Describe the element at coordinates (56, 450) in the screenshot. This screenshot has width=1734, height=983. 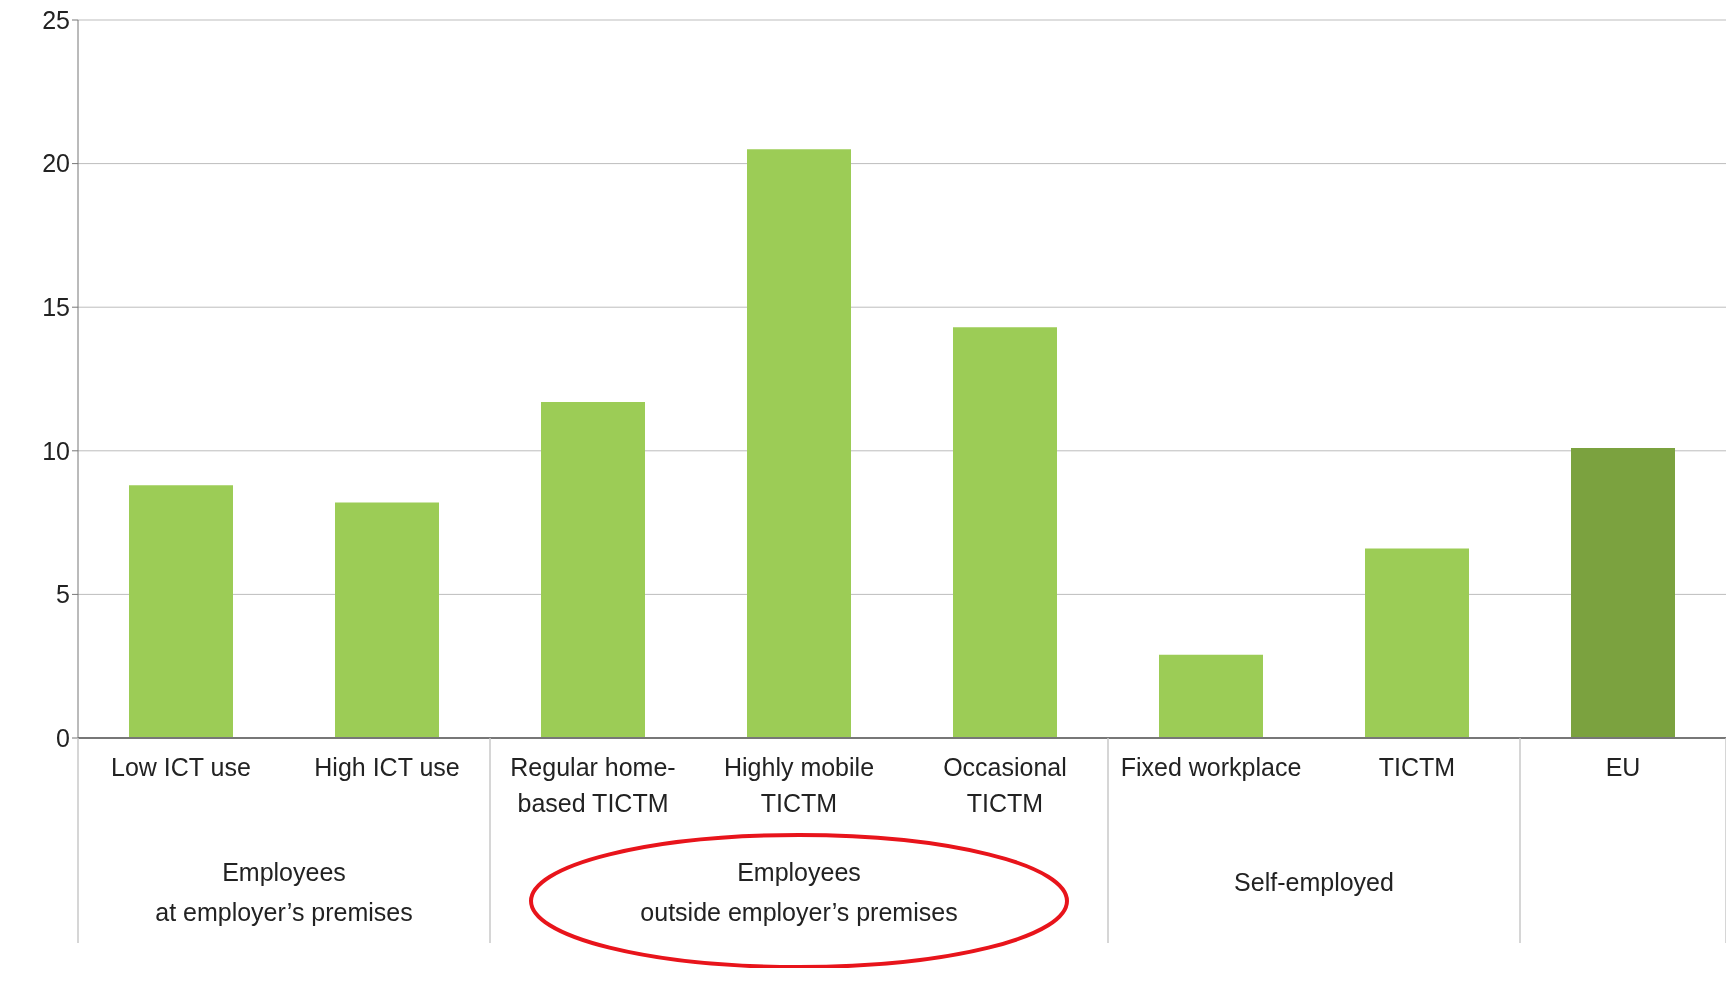
I see `y-tick-label: 10` at that location.